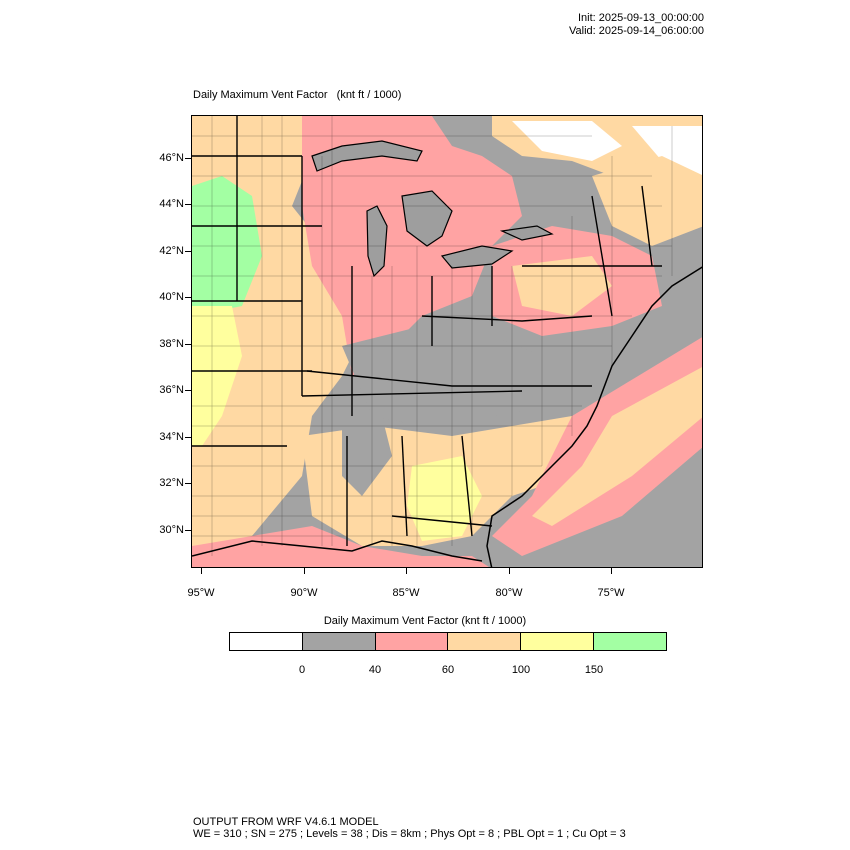  What do you see at coordinates (567, 141) in the screenshot?
I see `region-canada-white` at bounding box center [567, 141].